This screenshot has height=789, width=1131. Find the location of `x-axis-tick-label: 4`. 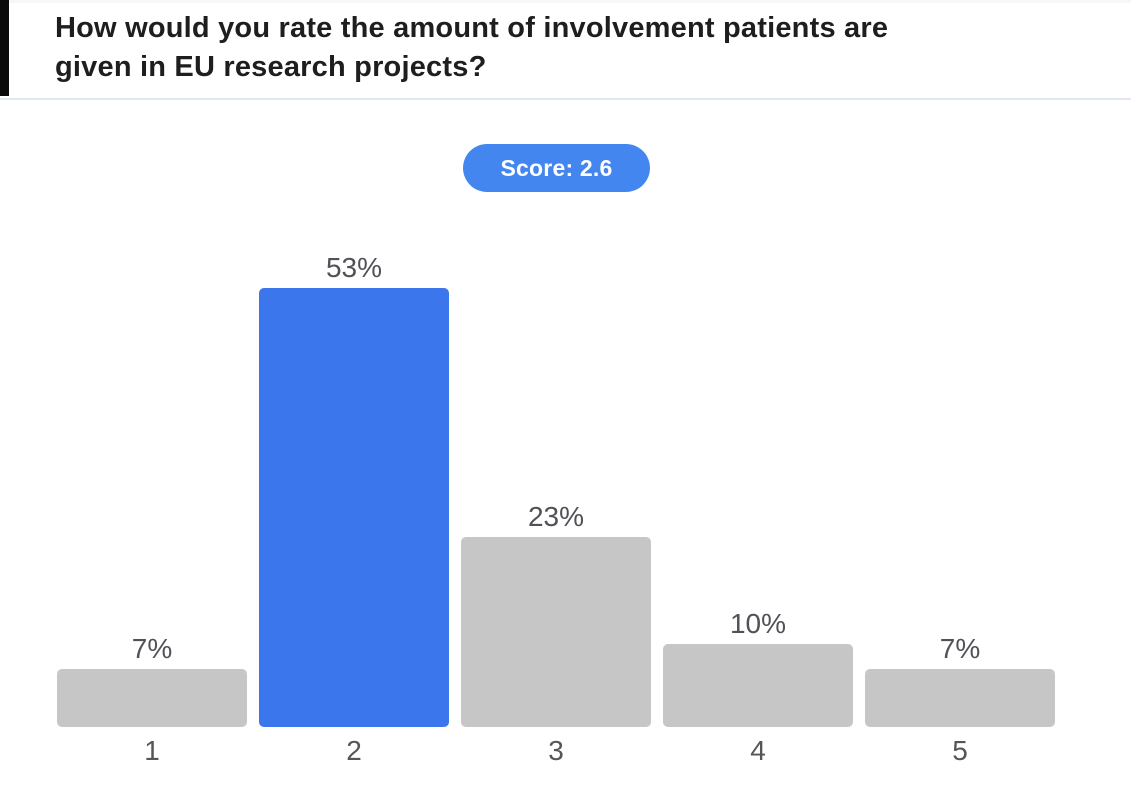

x-axis-tick-label: 4 is located at coordinates (758, 750).